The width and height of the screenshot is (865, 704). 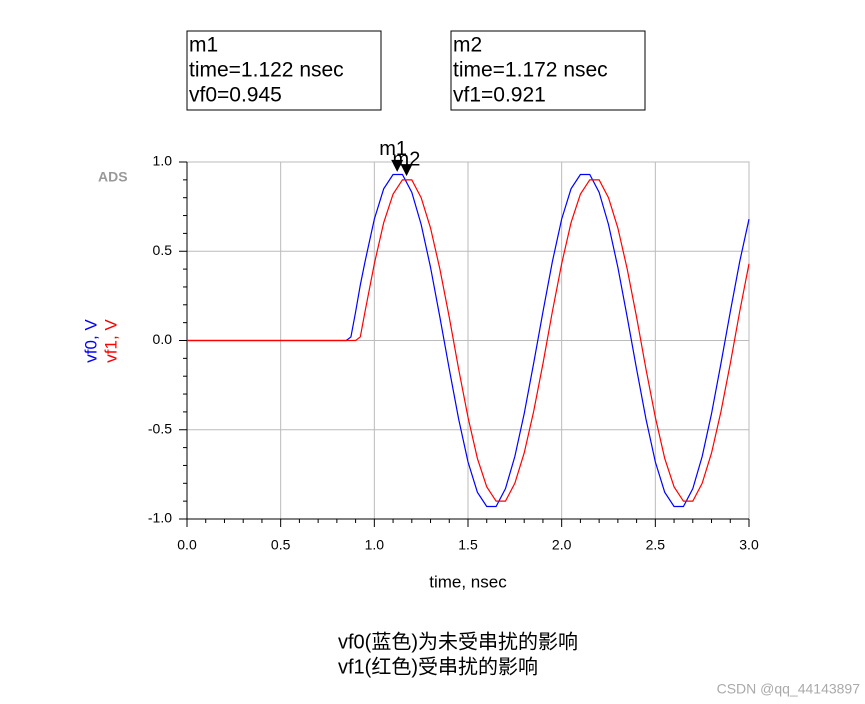 I want to click on y-tick-label: -1.0, so click(x=160, y=518).